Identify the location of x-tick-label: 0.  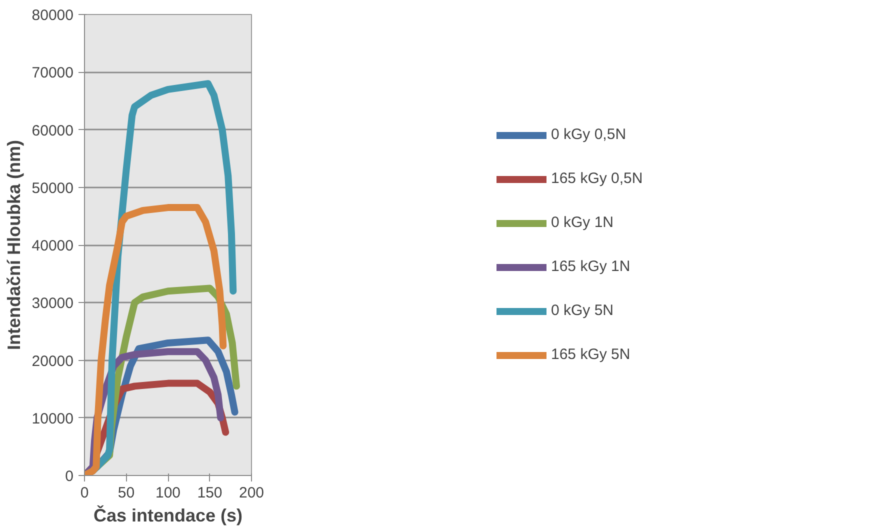
(84, 493).